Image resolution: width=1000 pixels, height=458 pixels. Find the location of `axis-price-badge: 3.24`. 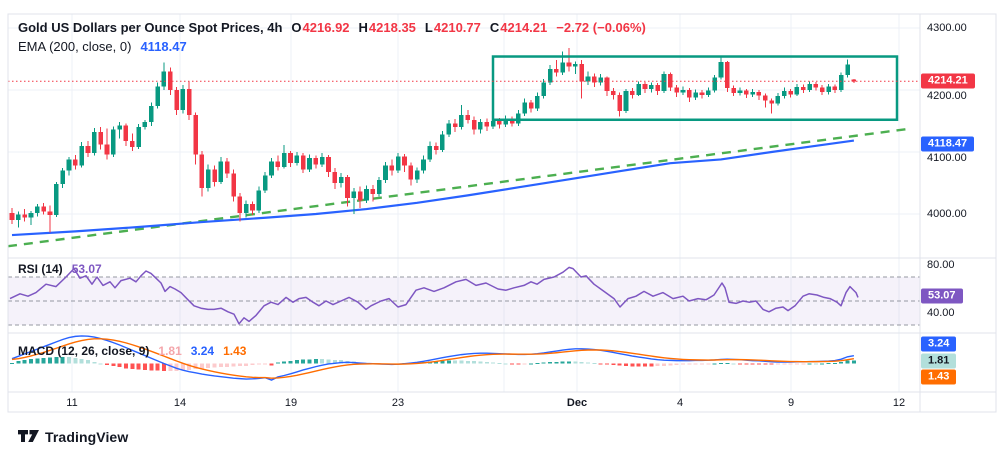

axis-price-badge: 3.24 is located at coordinates (939, 344).